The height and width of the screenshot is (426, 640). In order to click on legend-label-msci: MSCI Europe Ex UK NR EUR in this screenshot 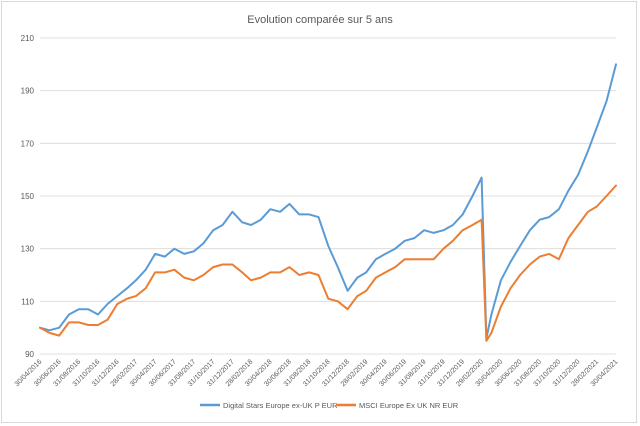, I will do `click(409, 405)`.